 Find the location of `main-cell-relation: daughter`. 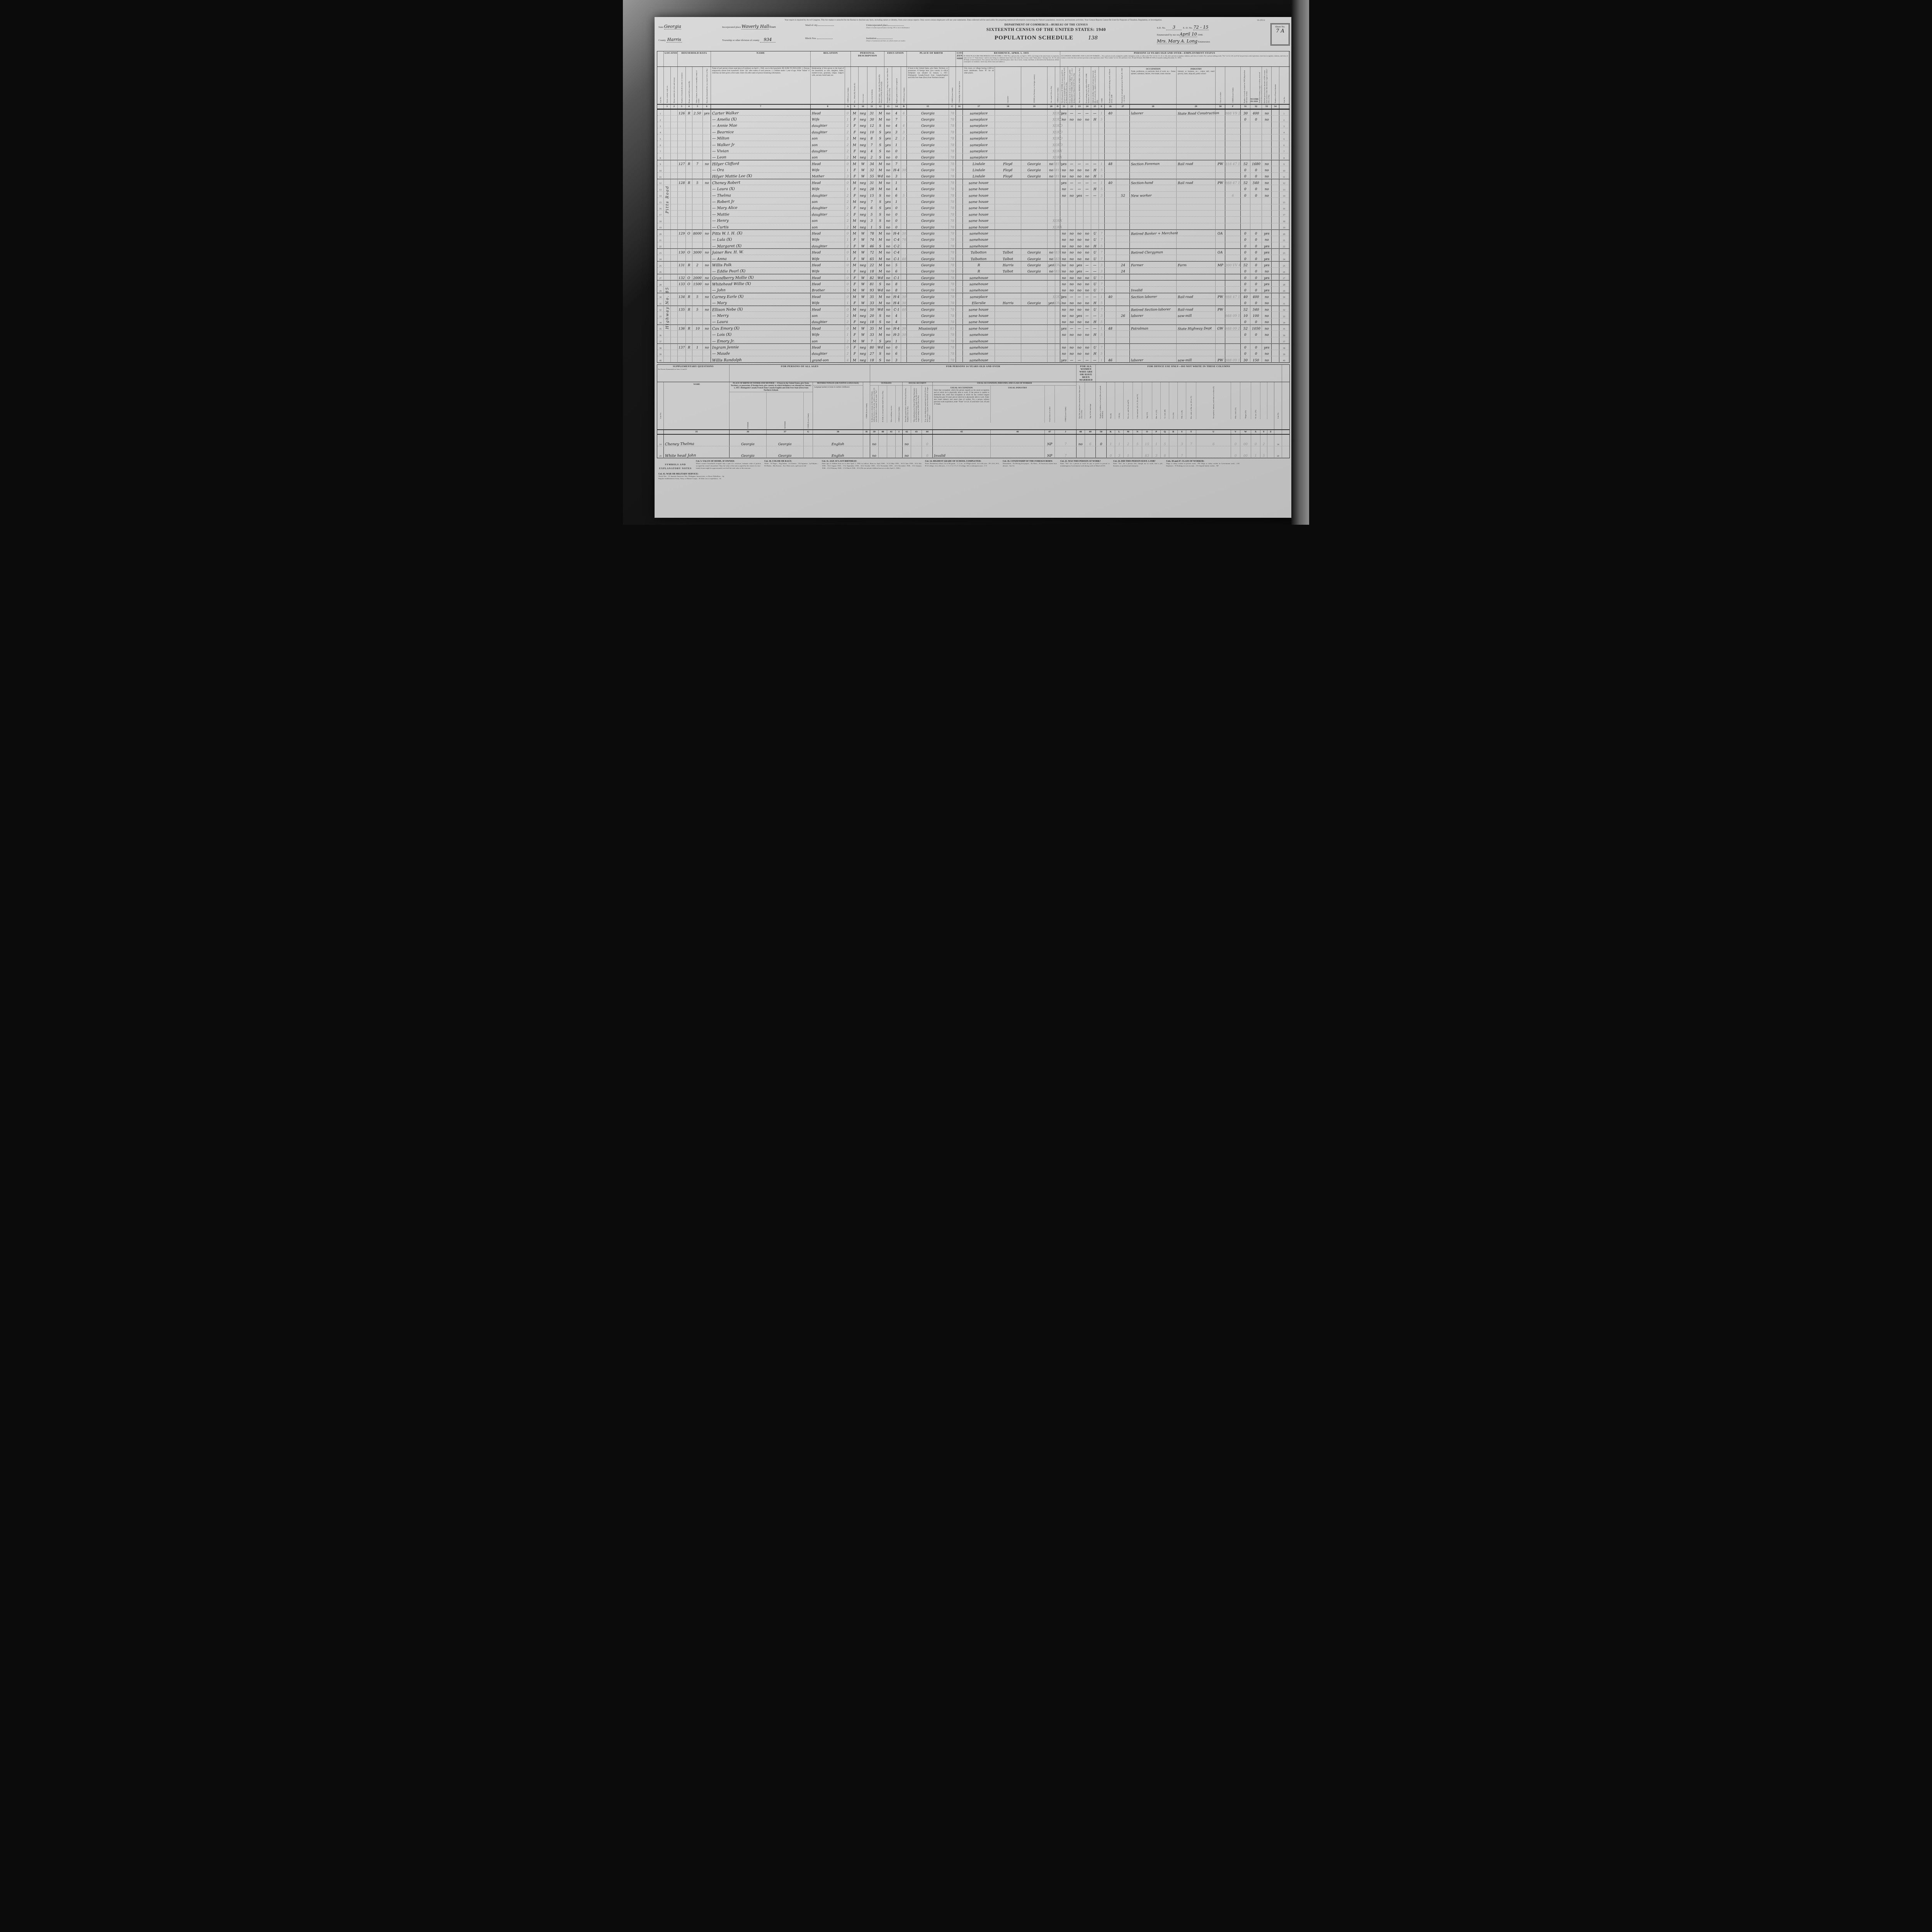

main-cell-relation: daughter is located at coordinates (828, 150).